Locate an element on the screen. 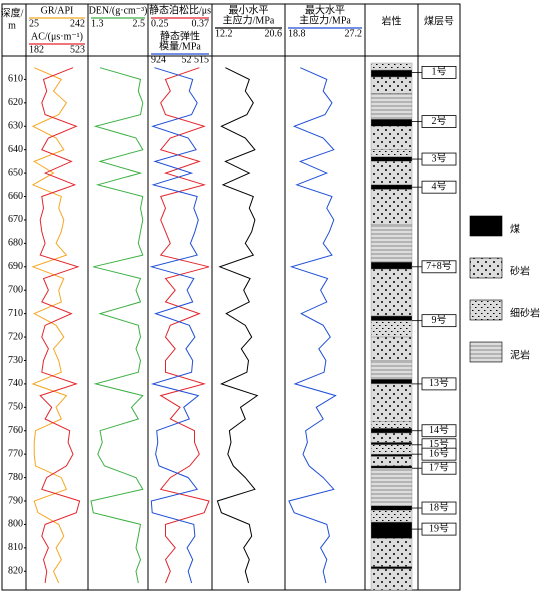  lithology-title: 岩性 is located at coordinates (392, 20).